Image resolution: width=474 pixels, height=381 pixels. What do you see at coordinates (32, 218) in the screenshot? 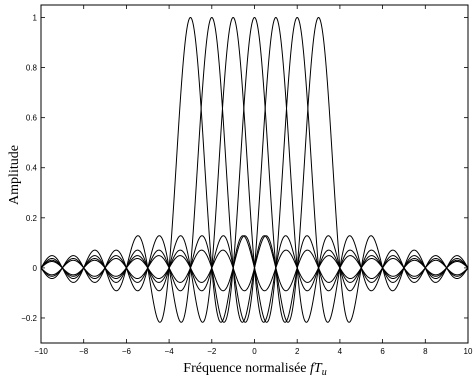
I see `y-tick-label: 0.2` at bounding box center [32, 218].